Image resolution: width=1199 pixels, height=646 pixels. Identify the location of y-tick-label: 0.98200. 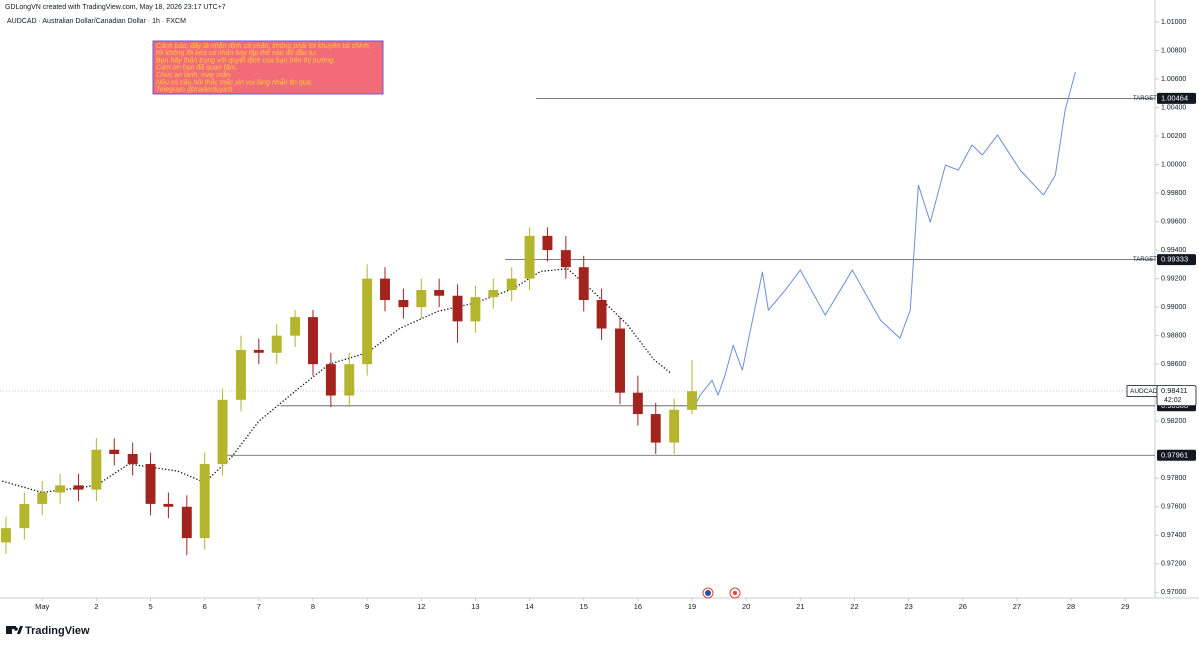
(1173, 421).